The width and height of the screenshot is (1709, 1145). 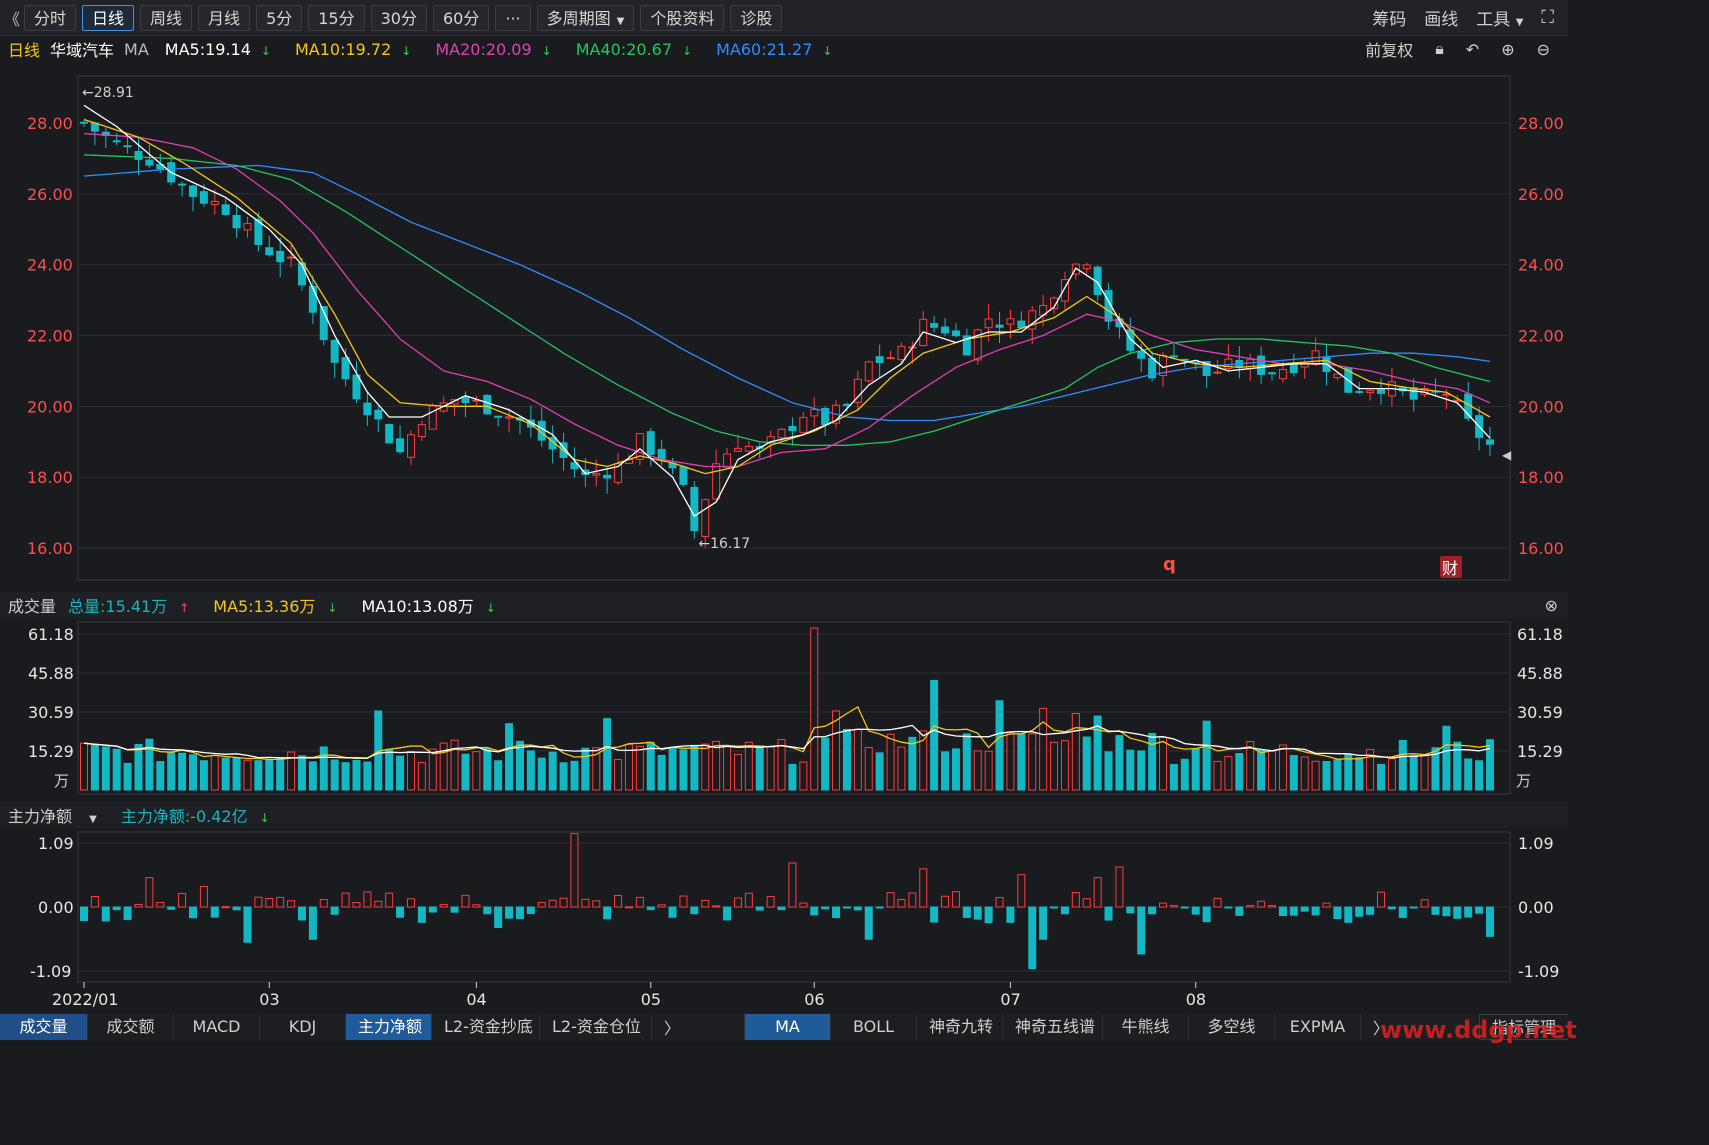 I want to click on indicator-management-button: 指标管理, so click(x=1523, y=1027).